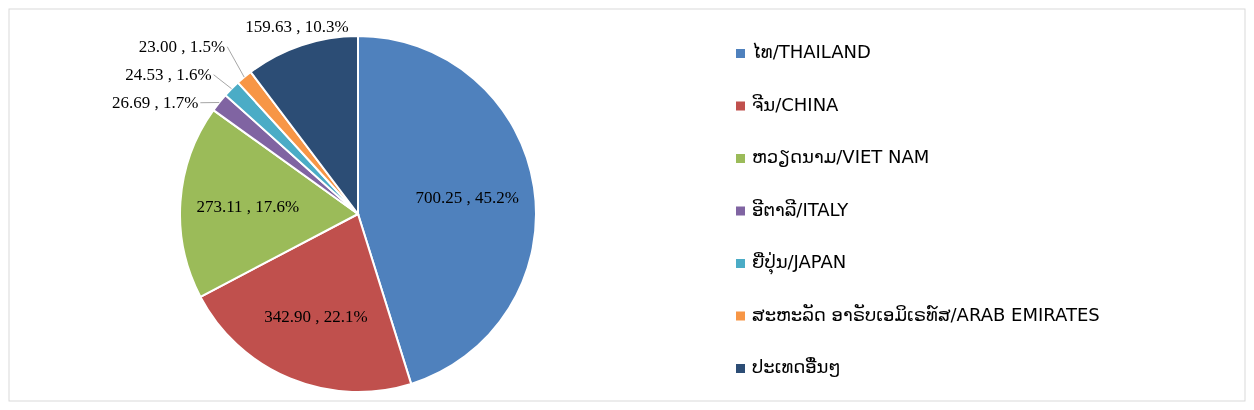  What do you see at coordinates (801, 209) in the screenshot?
I see `legend-label: ອີຕາລີ/ITALY` at bounding box center [801, 209].